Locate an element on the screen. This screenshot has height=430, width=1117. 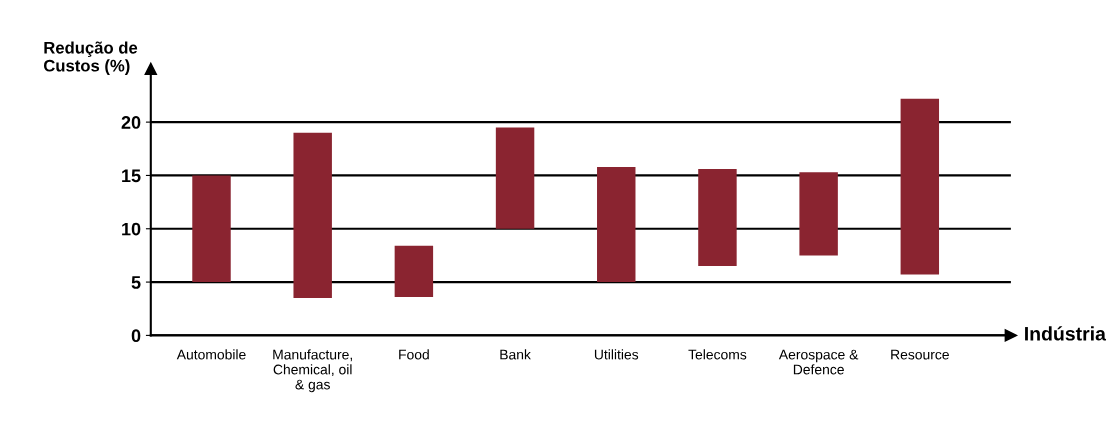
y-tick-label: 10 is located at coordinates (131, 229).